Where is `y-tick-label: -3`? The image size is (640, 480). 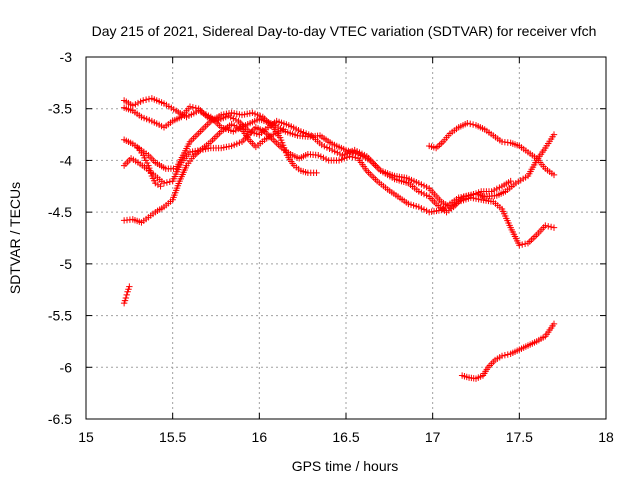
y-tick-label: -3 is located at coordinates (66, 57).